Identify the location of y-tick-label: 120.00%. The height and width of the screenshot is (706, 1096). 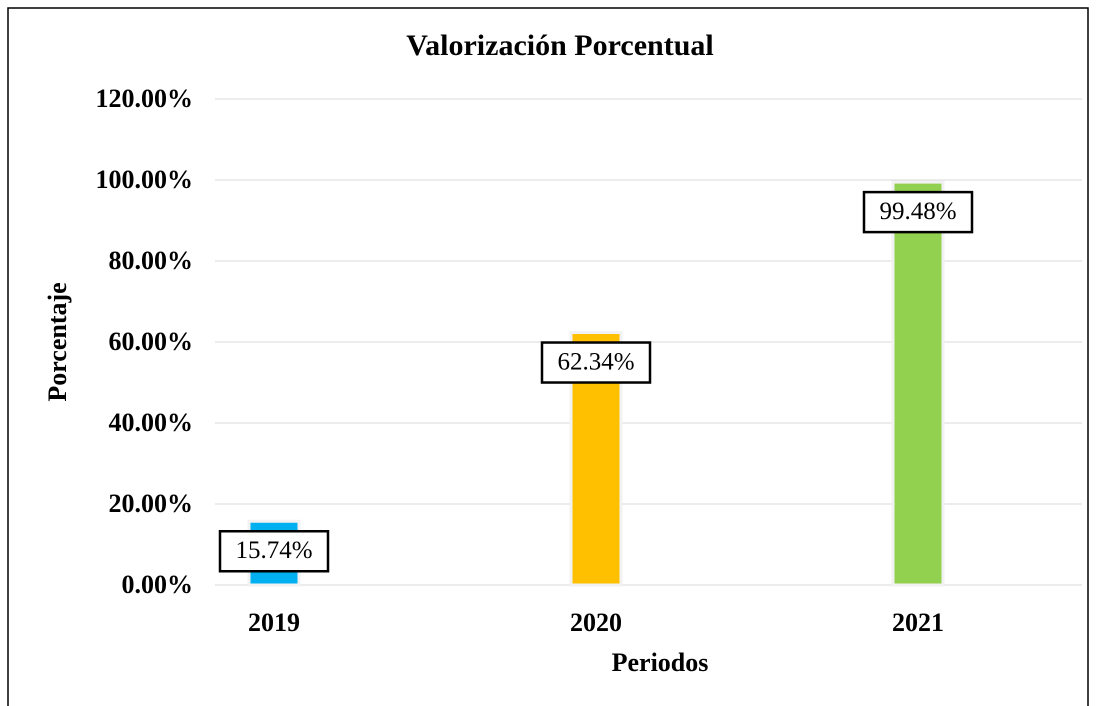
(145, 98).